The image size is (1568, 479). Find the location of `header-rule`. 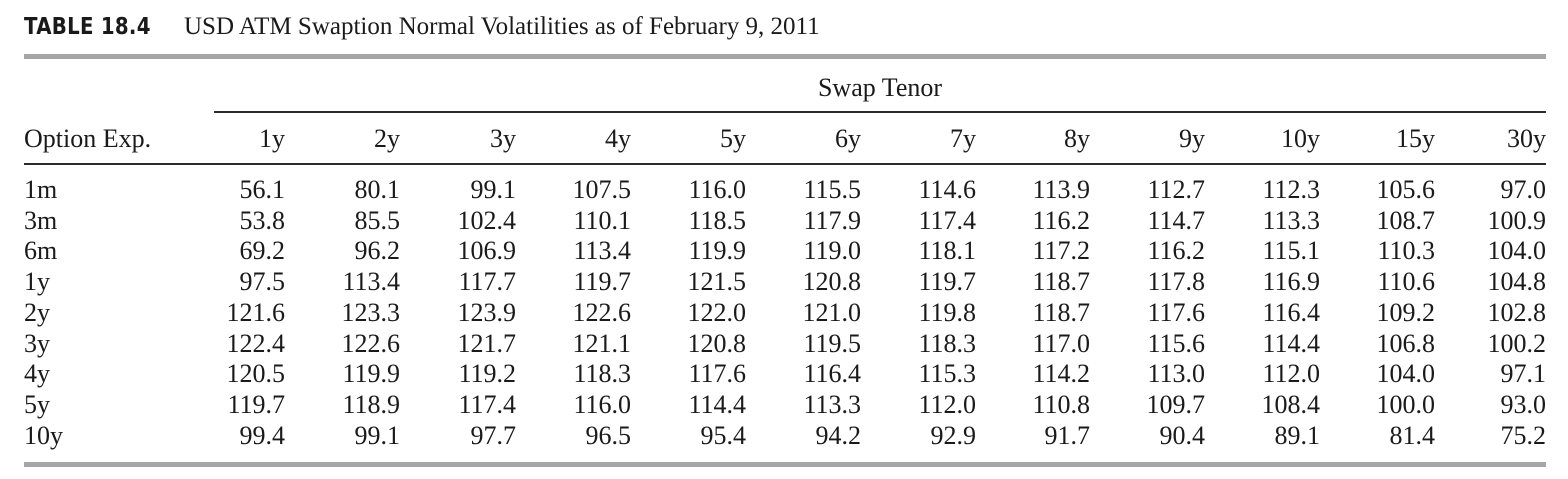

header-rule is located at coordinates (785, 164).